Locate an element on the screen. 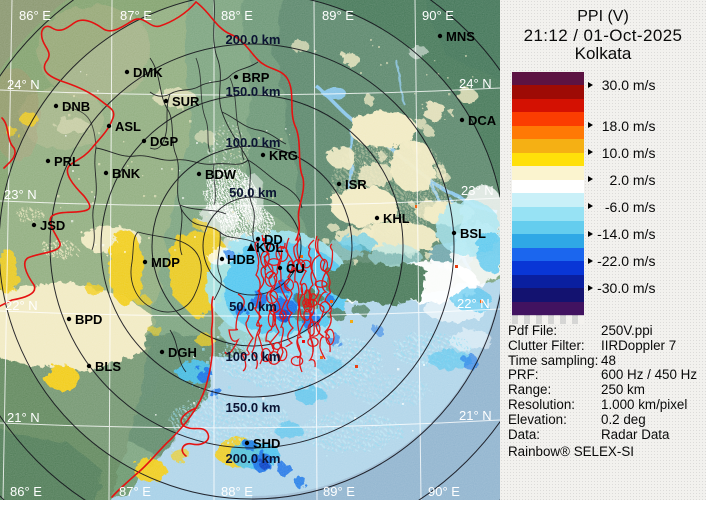 This screenshot has width=706, height=505. svg-text: DGP is located at coordinates (164, 141).